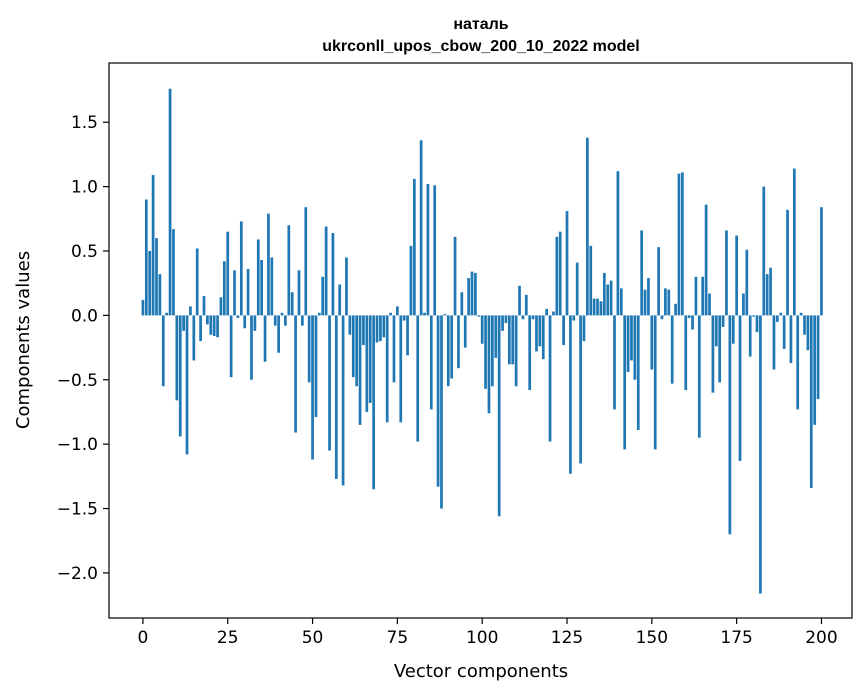 The width and height of the screenshot is (867, 696). What do you see at coordinates (84, 188) in the screenshot?
I see `y-tick-label-6: 1.0` at bounding box center [84, 188].